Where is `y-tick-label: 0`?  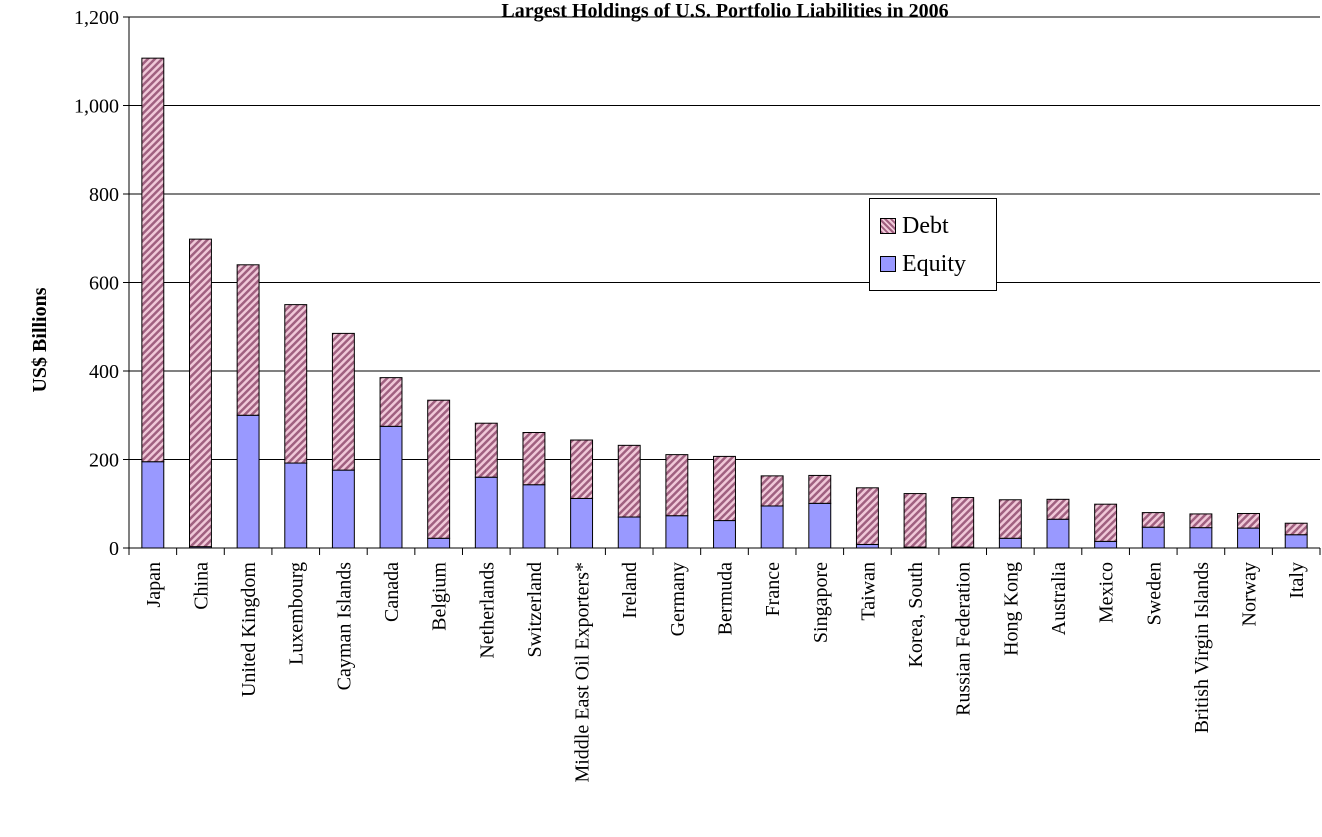
y-tick-label: 0 is located at coordinates (114, 549).